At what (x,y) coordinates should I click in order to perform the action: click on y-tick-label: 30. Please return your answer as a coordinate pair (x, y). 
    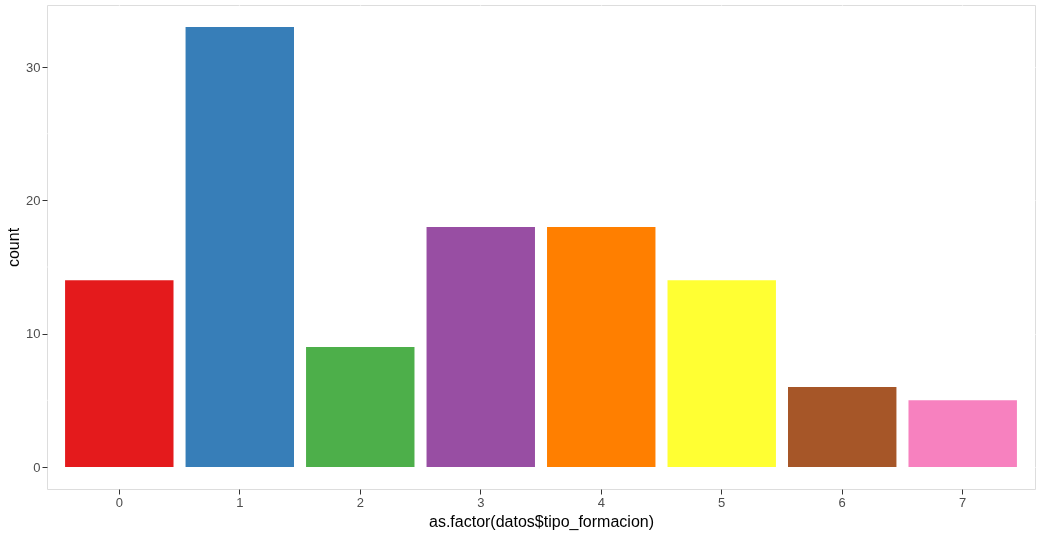
    Looking at the image, I should click on (33, 67).